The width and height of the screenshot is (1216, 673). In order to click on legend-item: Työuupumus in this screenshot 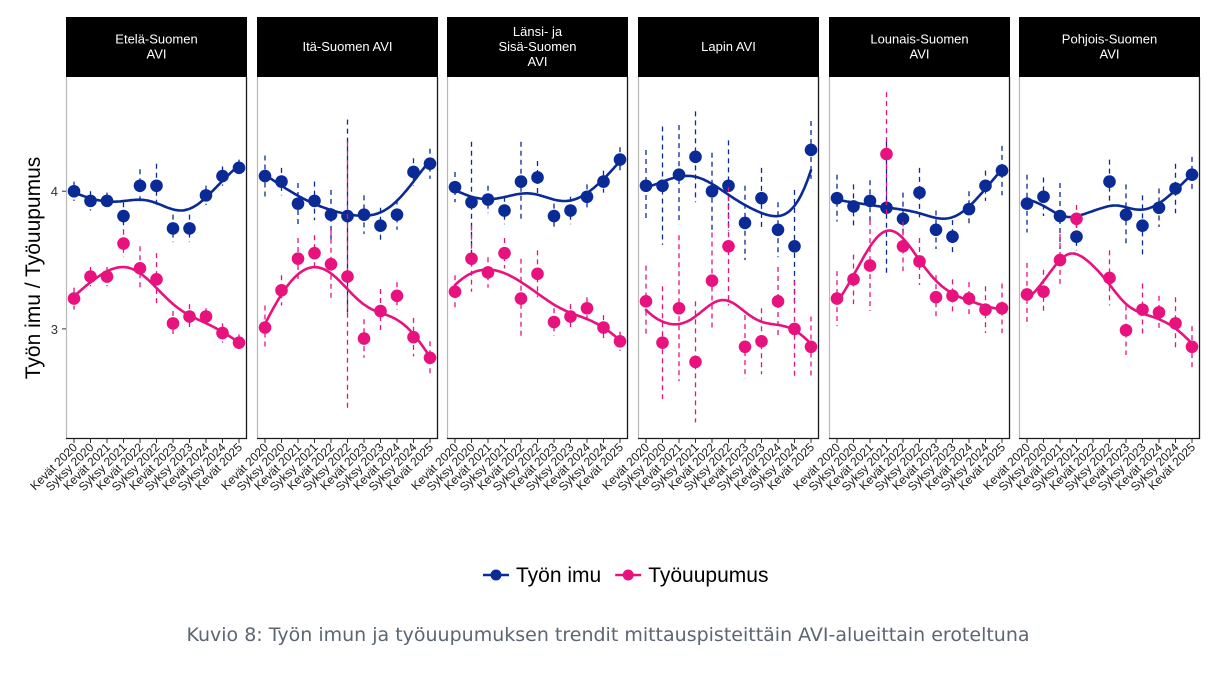, I will do `click(691, 575)`.